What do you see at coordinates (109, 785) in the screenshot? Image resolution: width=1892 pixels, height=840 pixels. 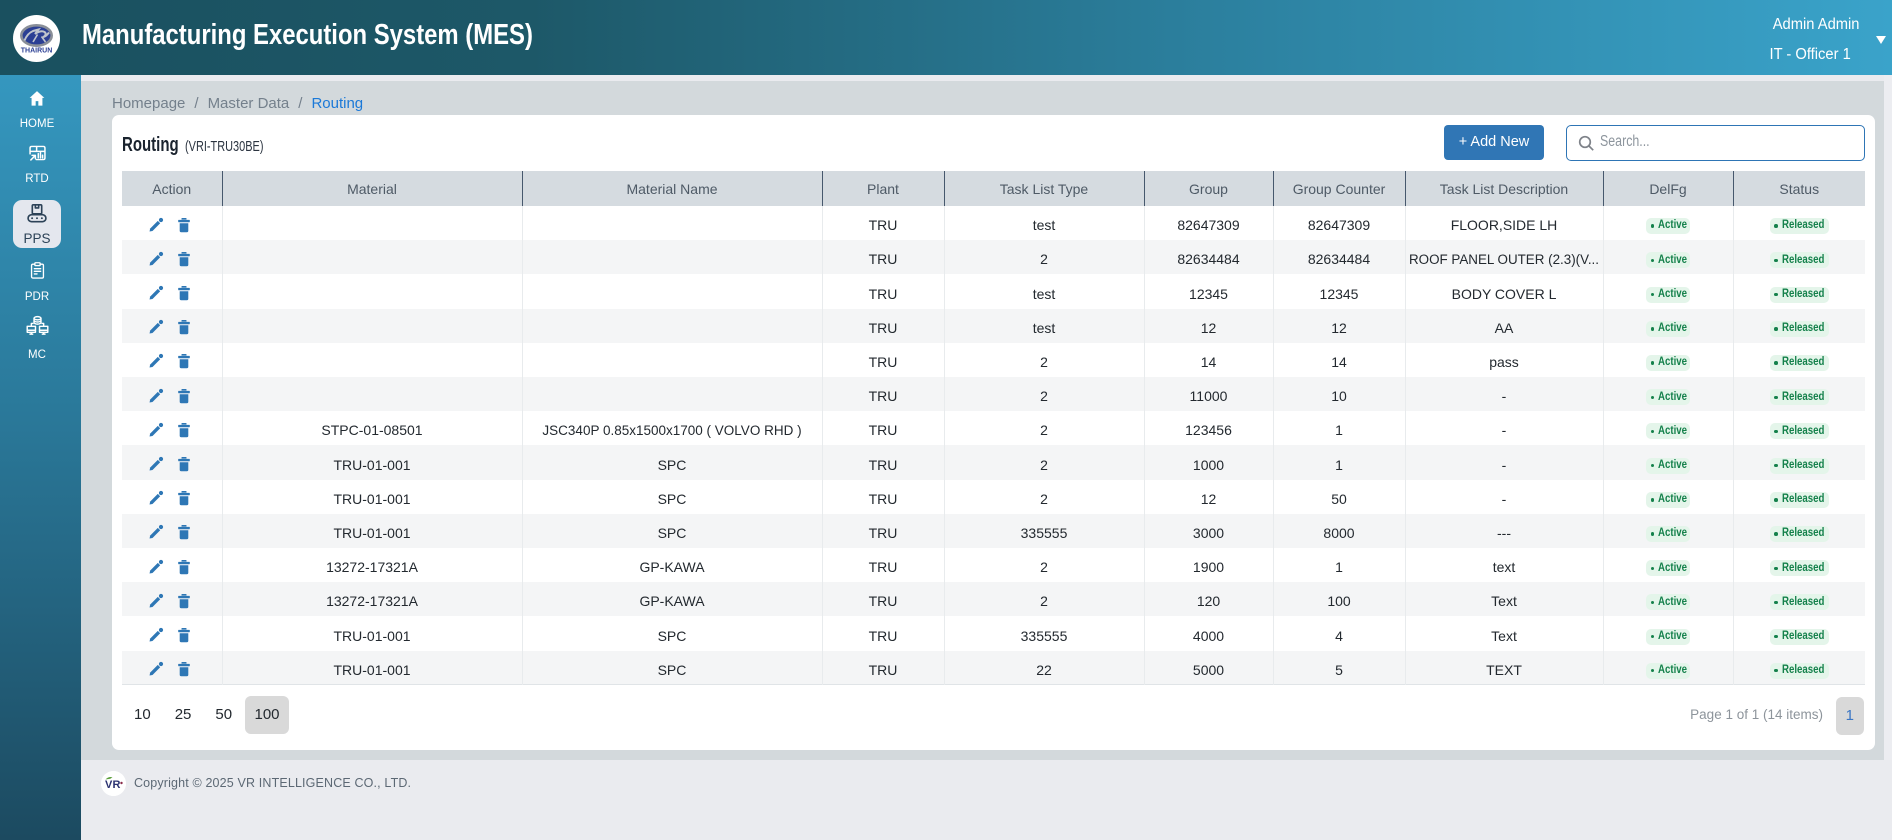 I see `svg-text: V` at bounding box center [109, 785].